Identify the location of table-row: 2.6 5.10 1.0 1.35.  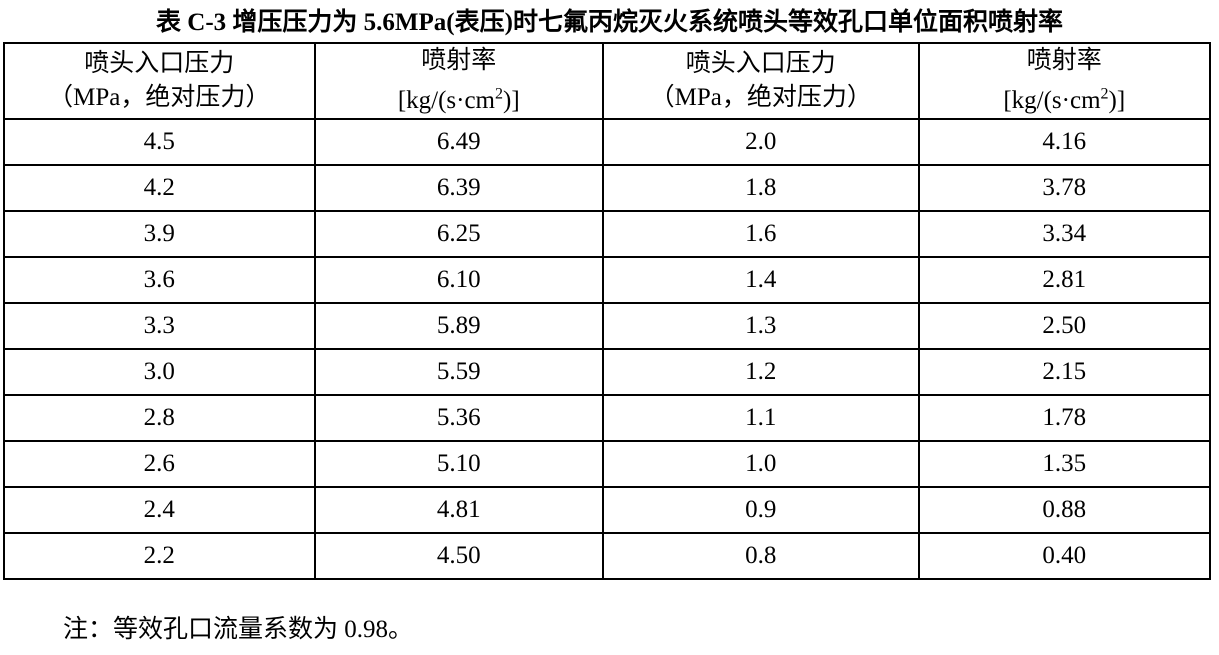
(607, 464).